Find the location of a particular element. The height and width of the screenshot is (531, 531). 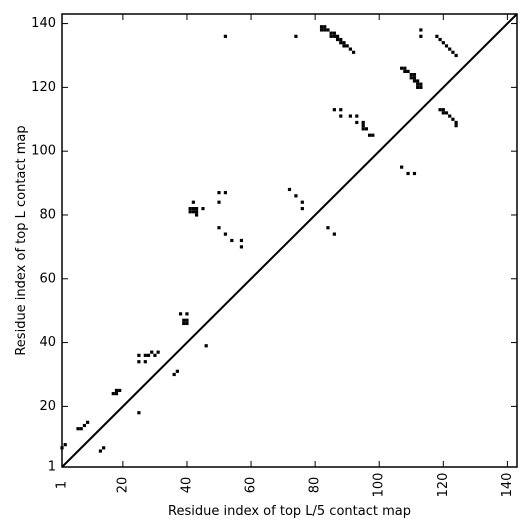

y-axis-label: Residue index of top L contact map is located at coordinates (21, 240).